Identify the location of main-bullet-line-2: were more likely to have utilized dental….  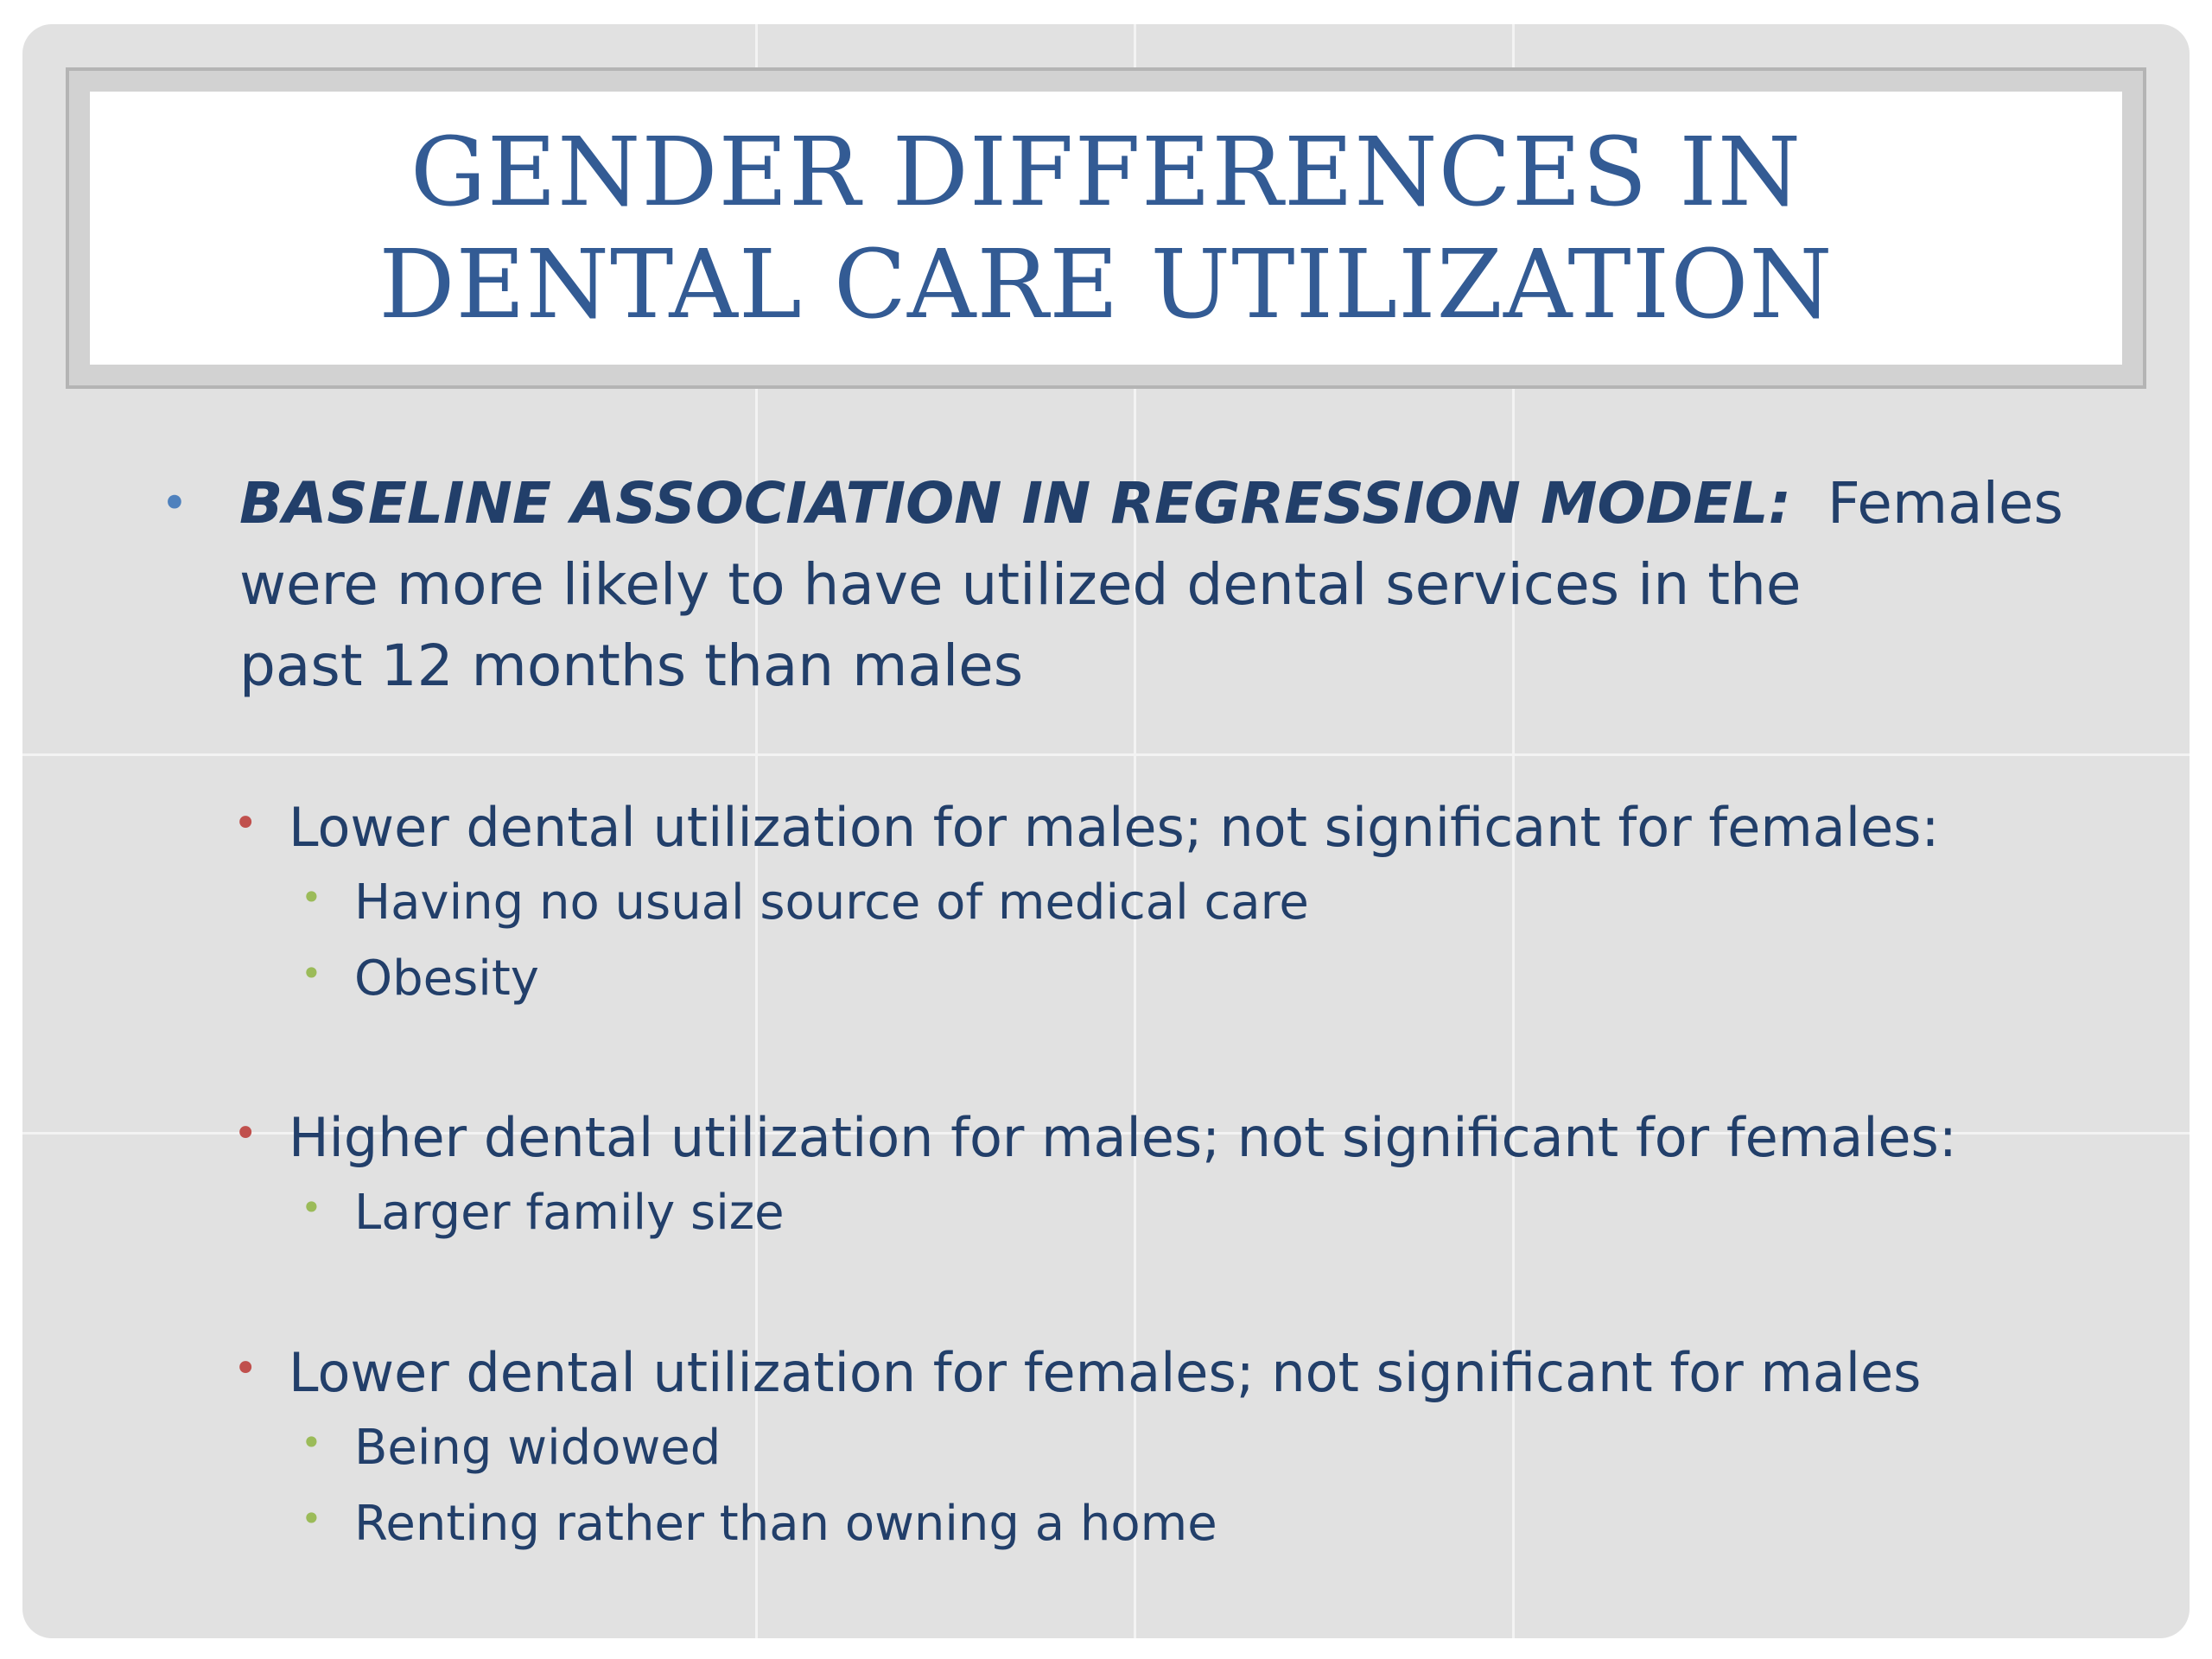
(1021, 584).